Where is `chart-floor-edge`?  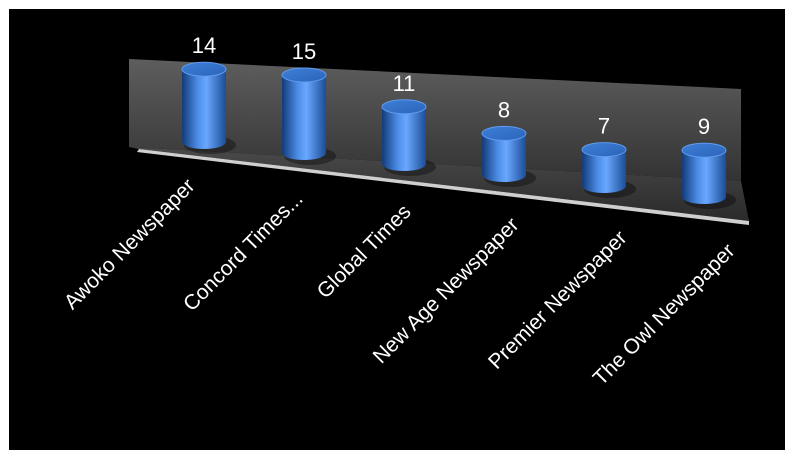
chart-floor-edge is located at coordinates (443, 187).